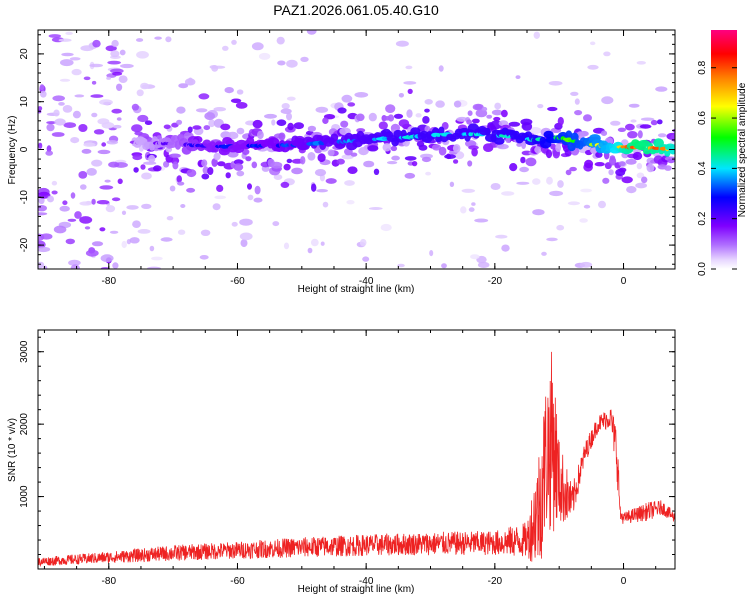 This screenshot has width=750, height=605. What do you see at coordinates (366, 581) in the screenshot?
I see `snr-xtick-label: -40` at bounding box center [366, 581].